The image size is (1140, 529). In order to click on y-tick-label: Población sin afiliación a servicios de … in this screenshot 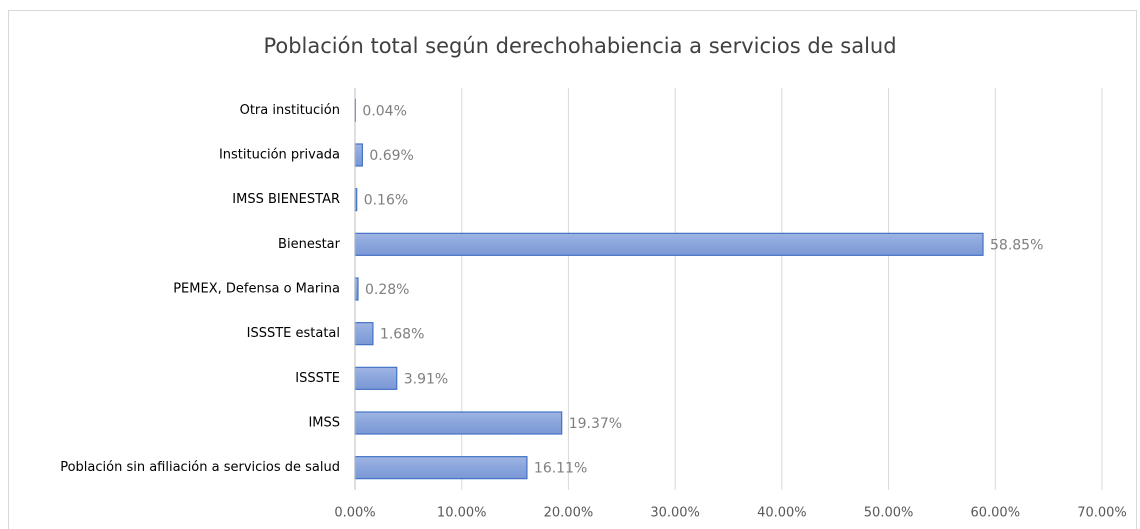, I will do `click(200, 467)`.